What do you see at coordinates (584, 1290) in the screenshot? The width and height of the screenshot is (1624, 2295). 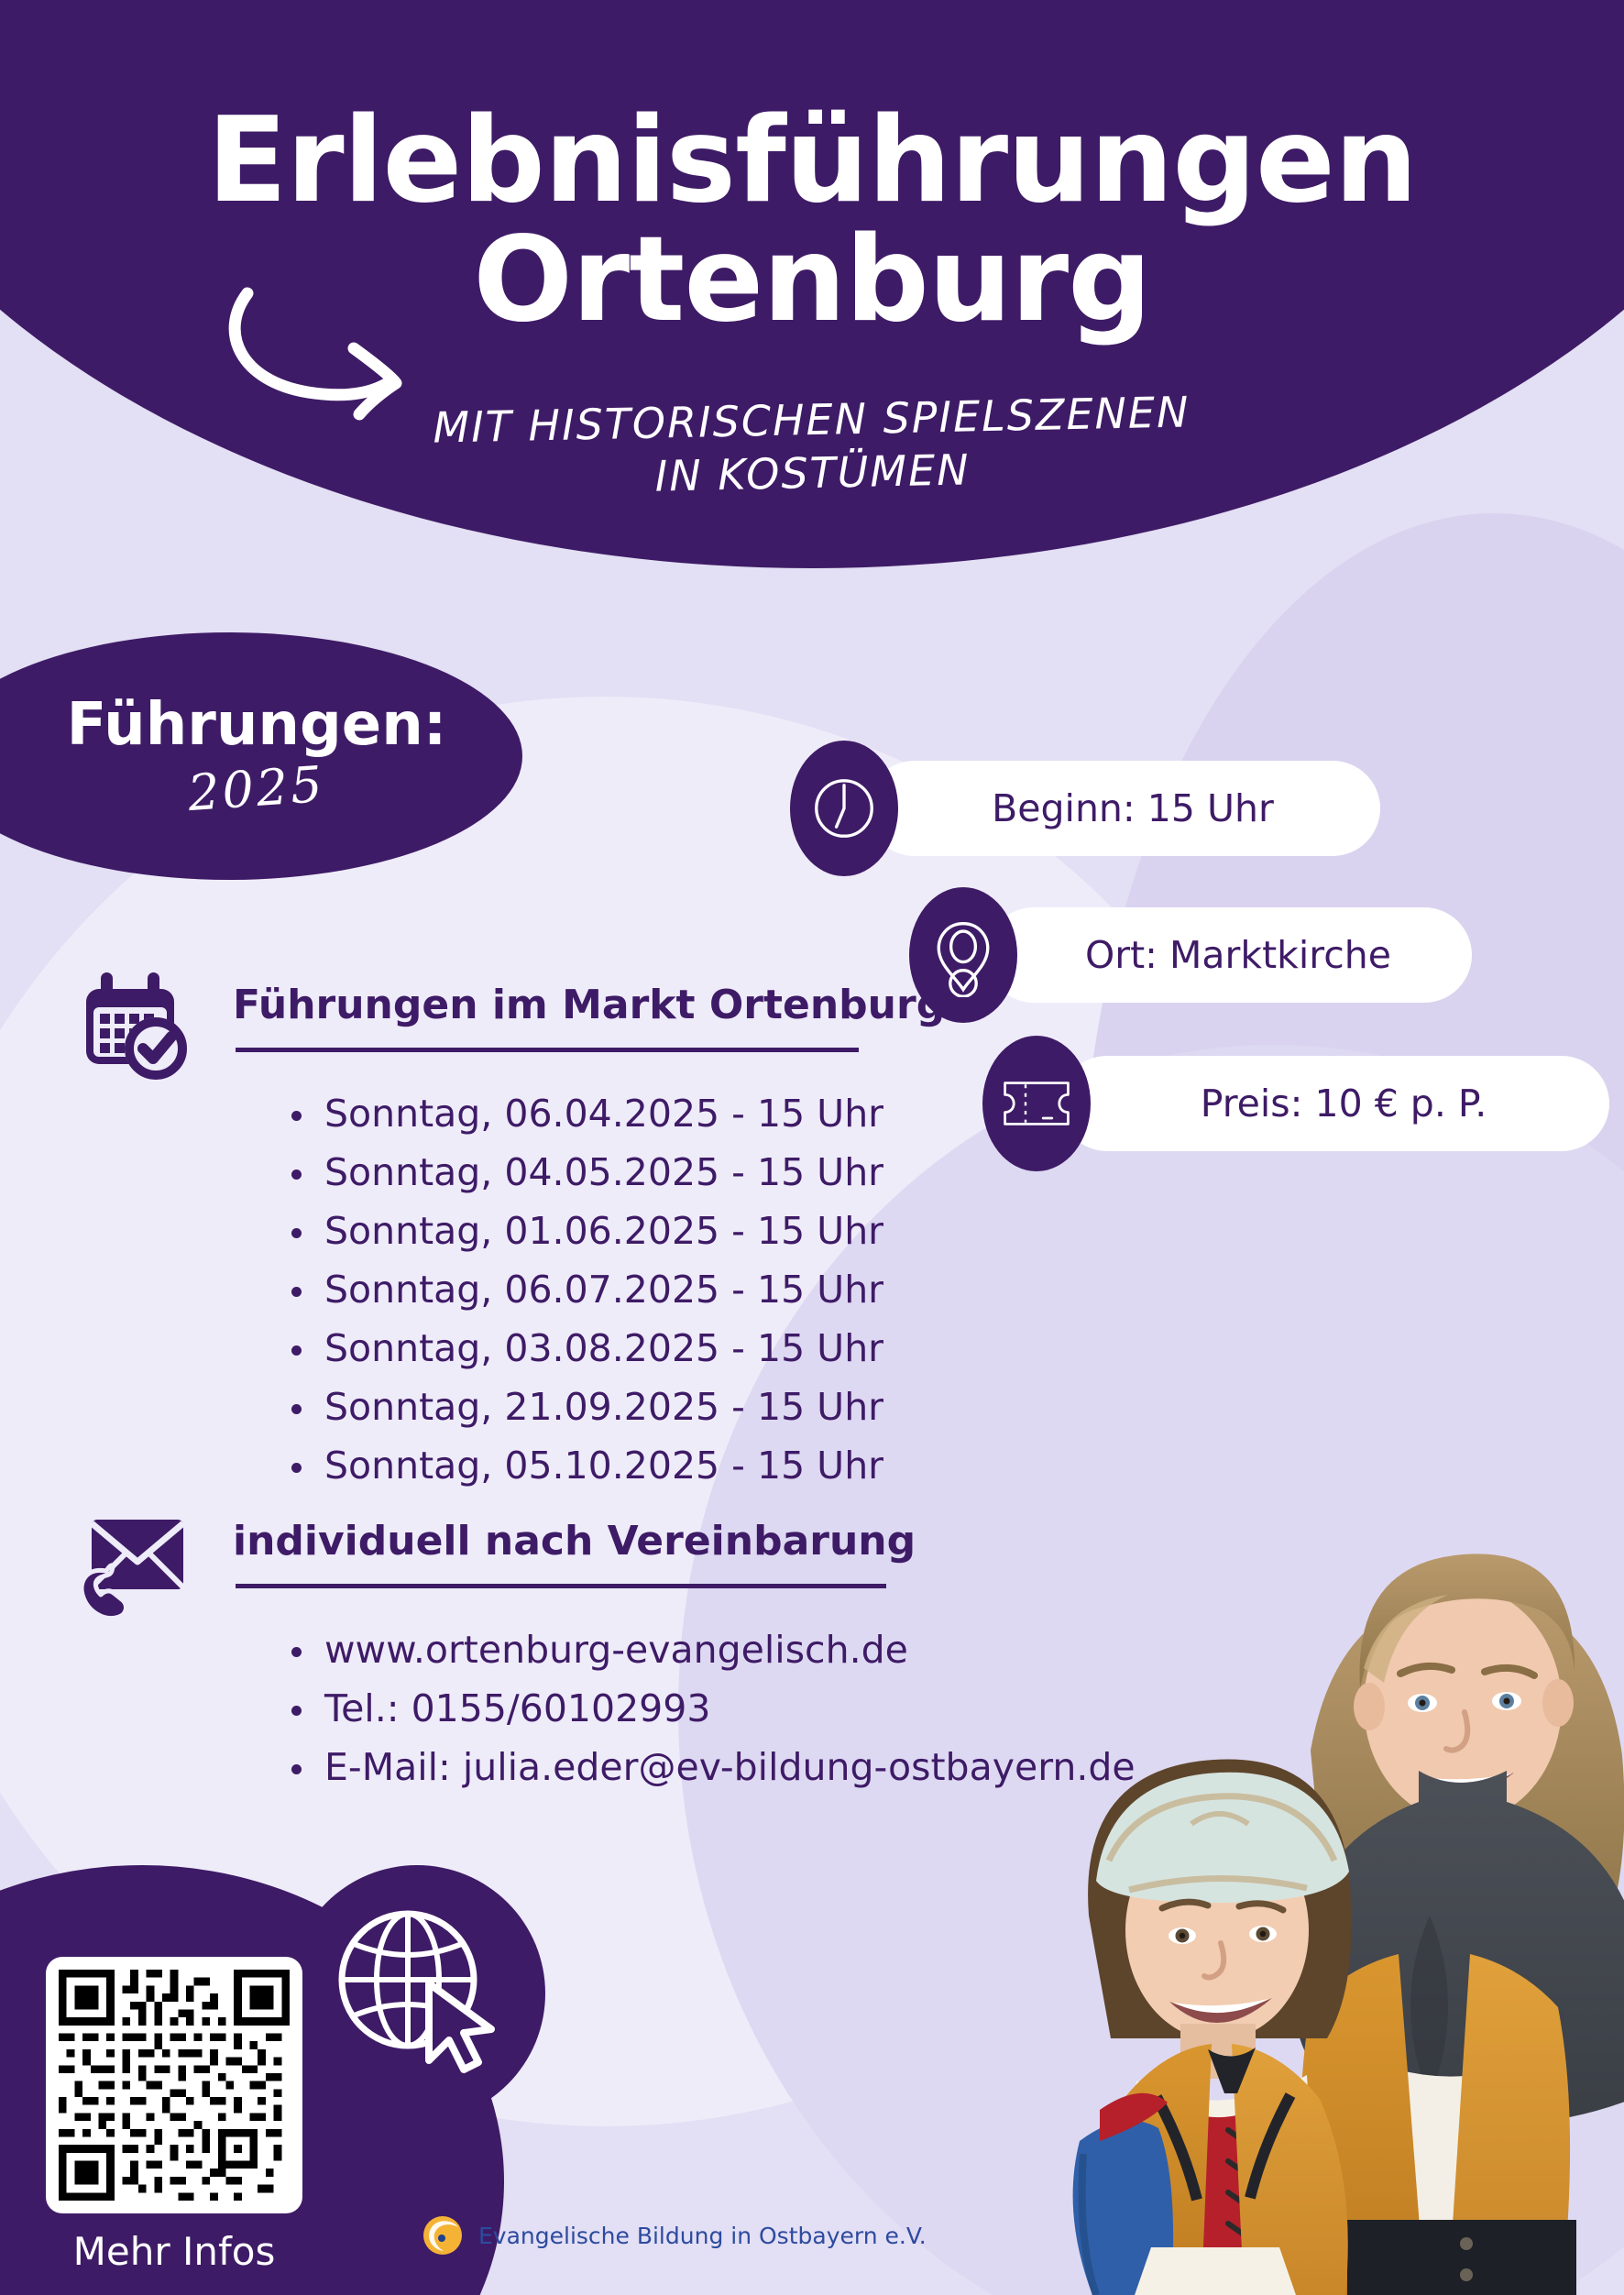 I see `list-item: Sonntag, 06.07.2025 - 15 Uhr` at bounding box center [584, 1290].